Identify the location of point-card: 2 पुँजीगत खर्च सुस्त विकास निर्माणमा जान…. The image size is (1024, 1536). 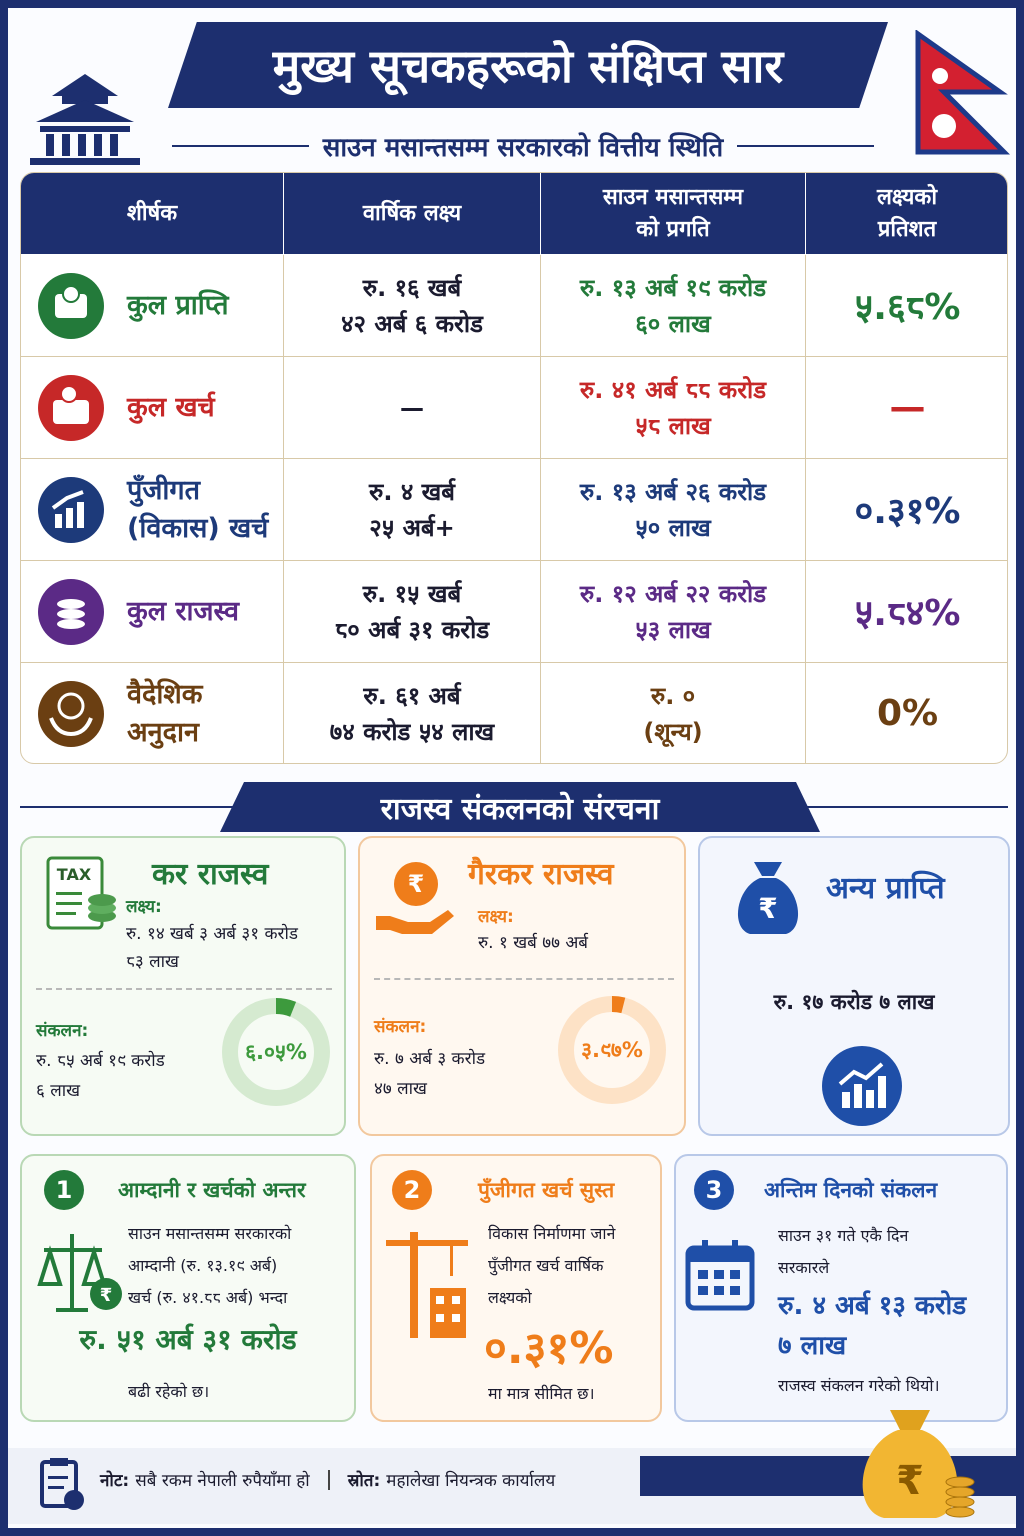
(516, 1288).